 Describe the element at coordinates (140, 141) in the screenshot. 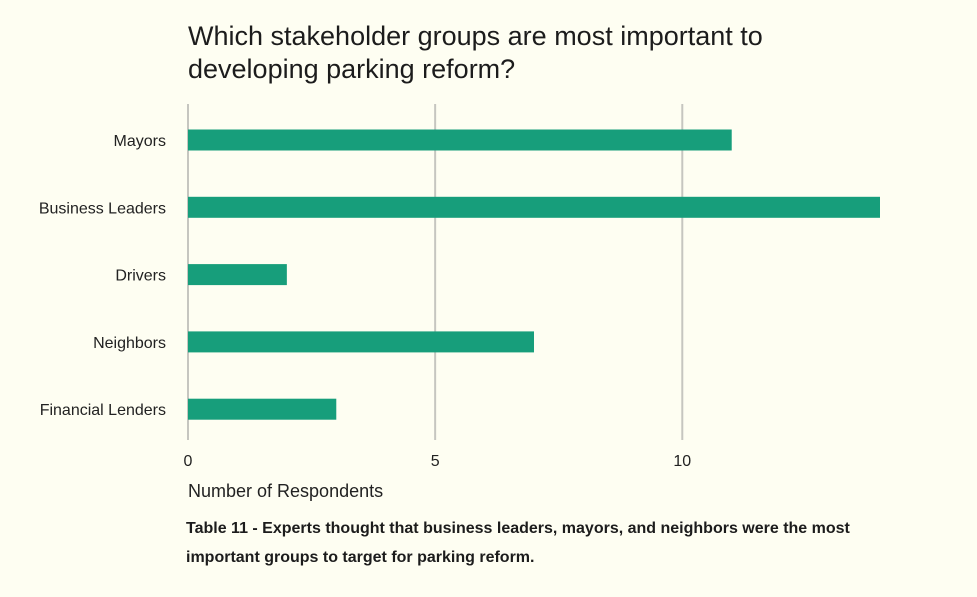

I see `category-label-mayors: Mayors` at that location.